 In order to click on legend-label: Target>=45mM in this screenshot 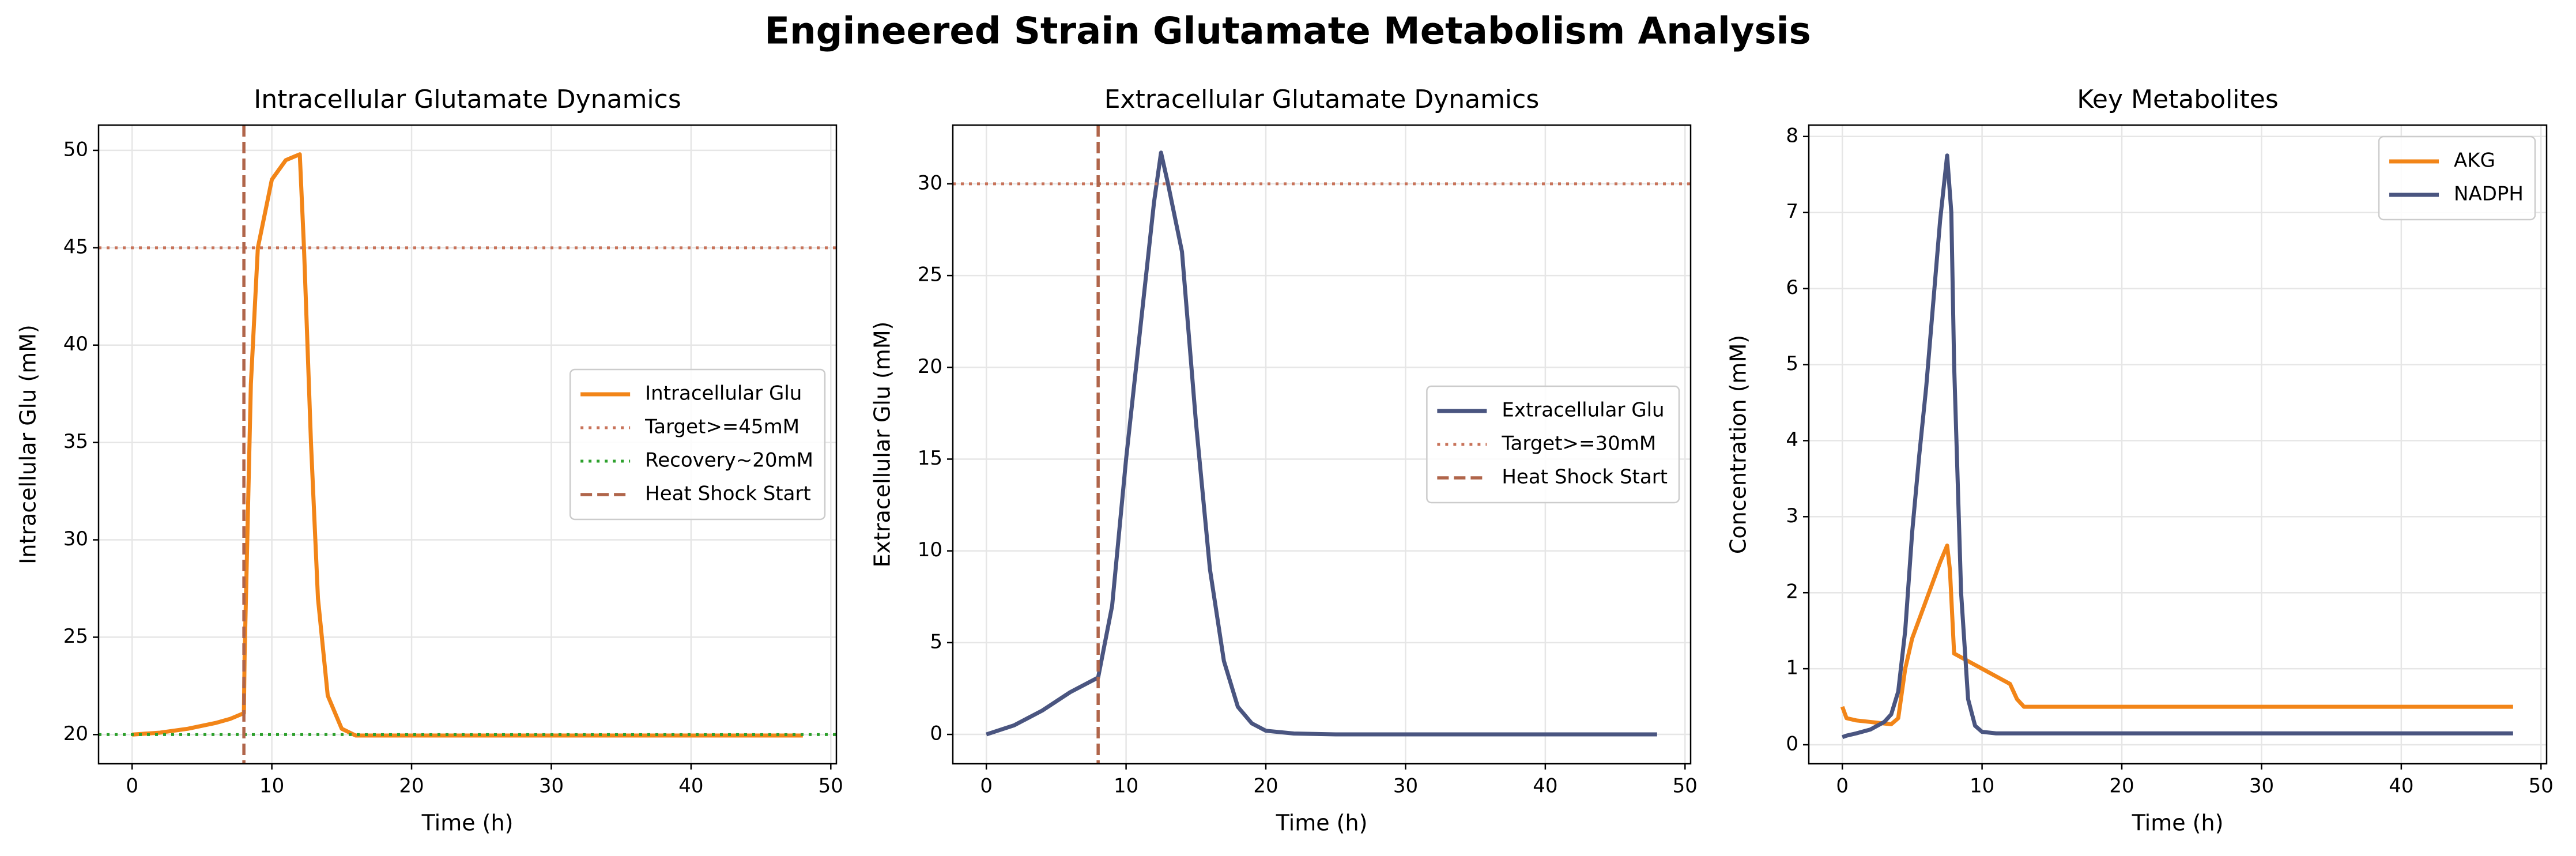, I will do `click(721, 427)`.